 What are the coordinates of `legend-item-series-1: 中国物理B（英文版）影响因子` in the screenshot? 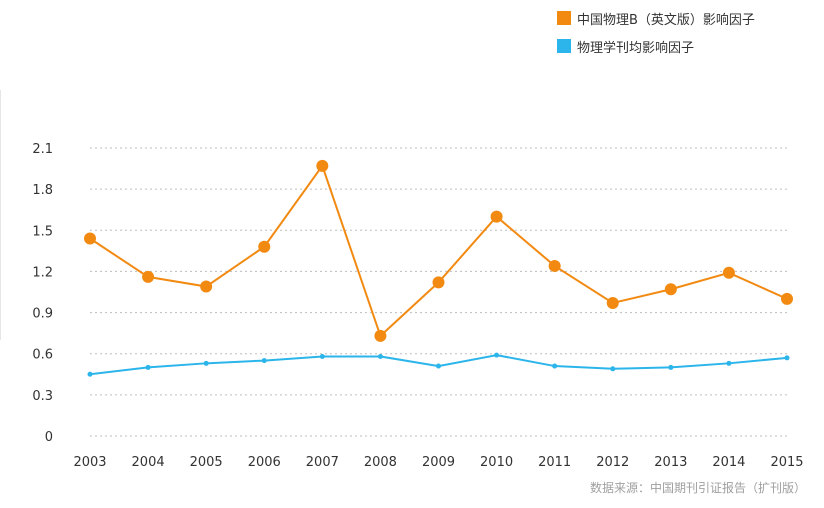 It's located at (656, 18).